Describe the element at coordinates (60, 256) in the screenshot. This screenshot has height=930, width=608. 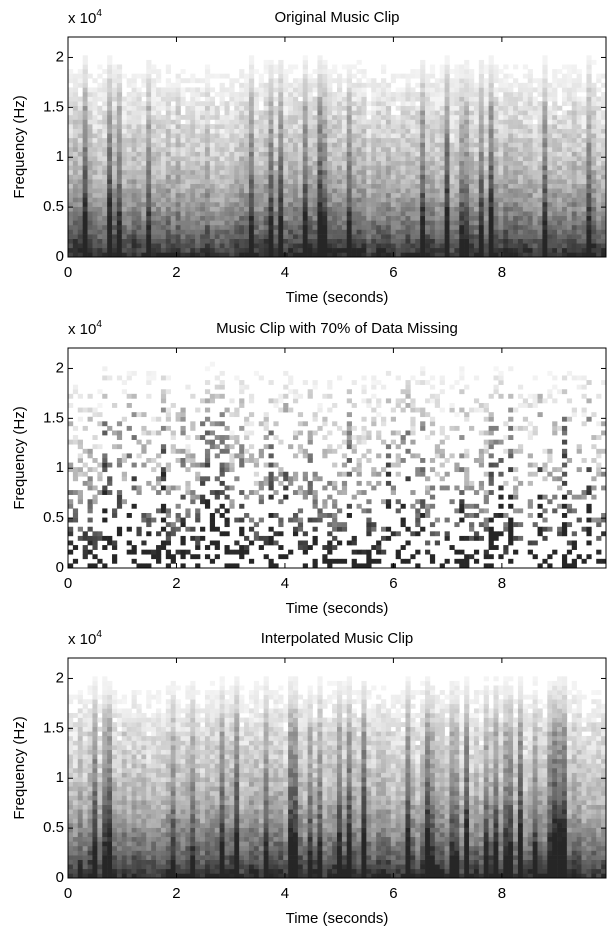
I see `y-tick-label: 0` at that location.